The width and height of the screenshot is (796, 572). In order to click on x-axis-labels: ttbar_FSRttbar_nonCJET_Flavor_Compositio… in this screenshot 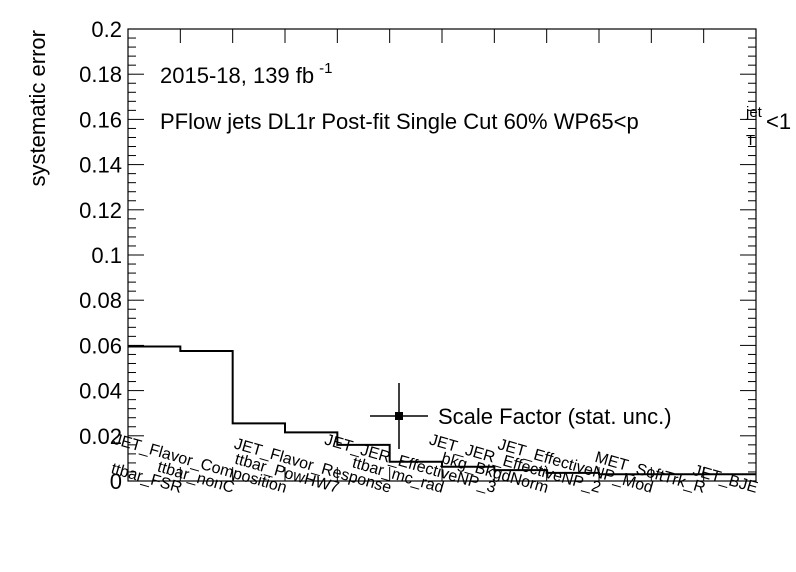, I will do `click(434, 464)`.